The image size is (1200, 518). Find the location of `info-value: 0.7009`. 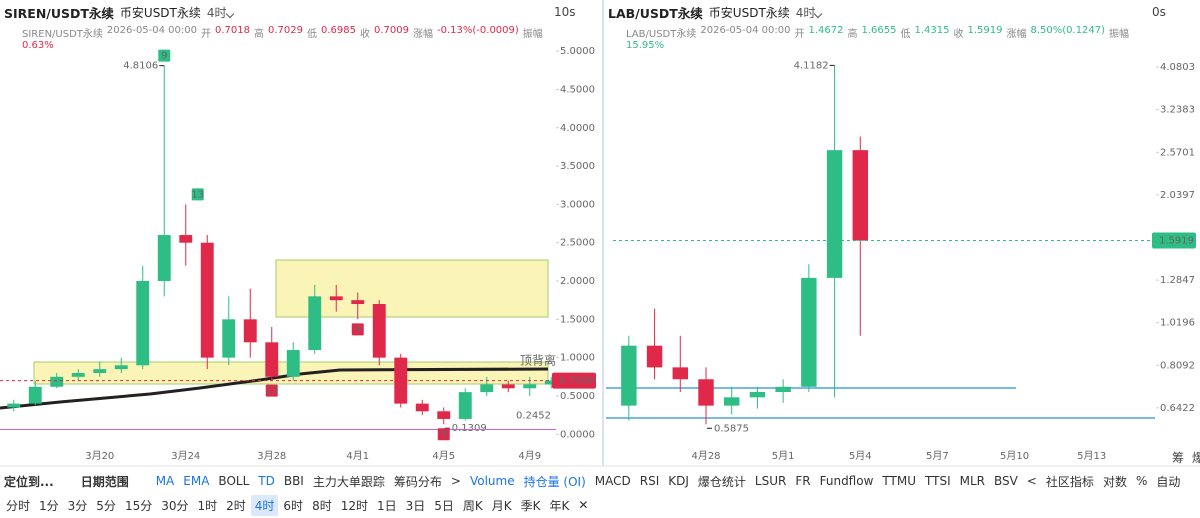

info-value: 0.7009 is located at coordinates (392, 30).